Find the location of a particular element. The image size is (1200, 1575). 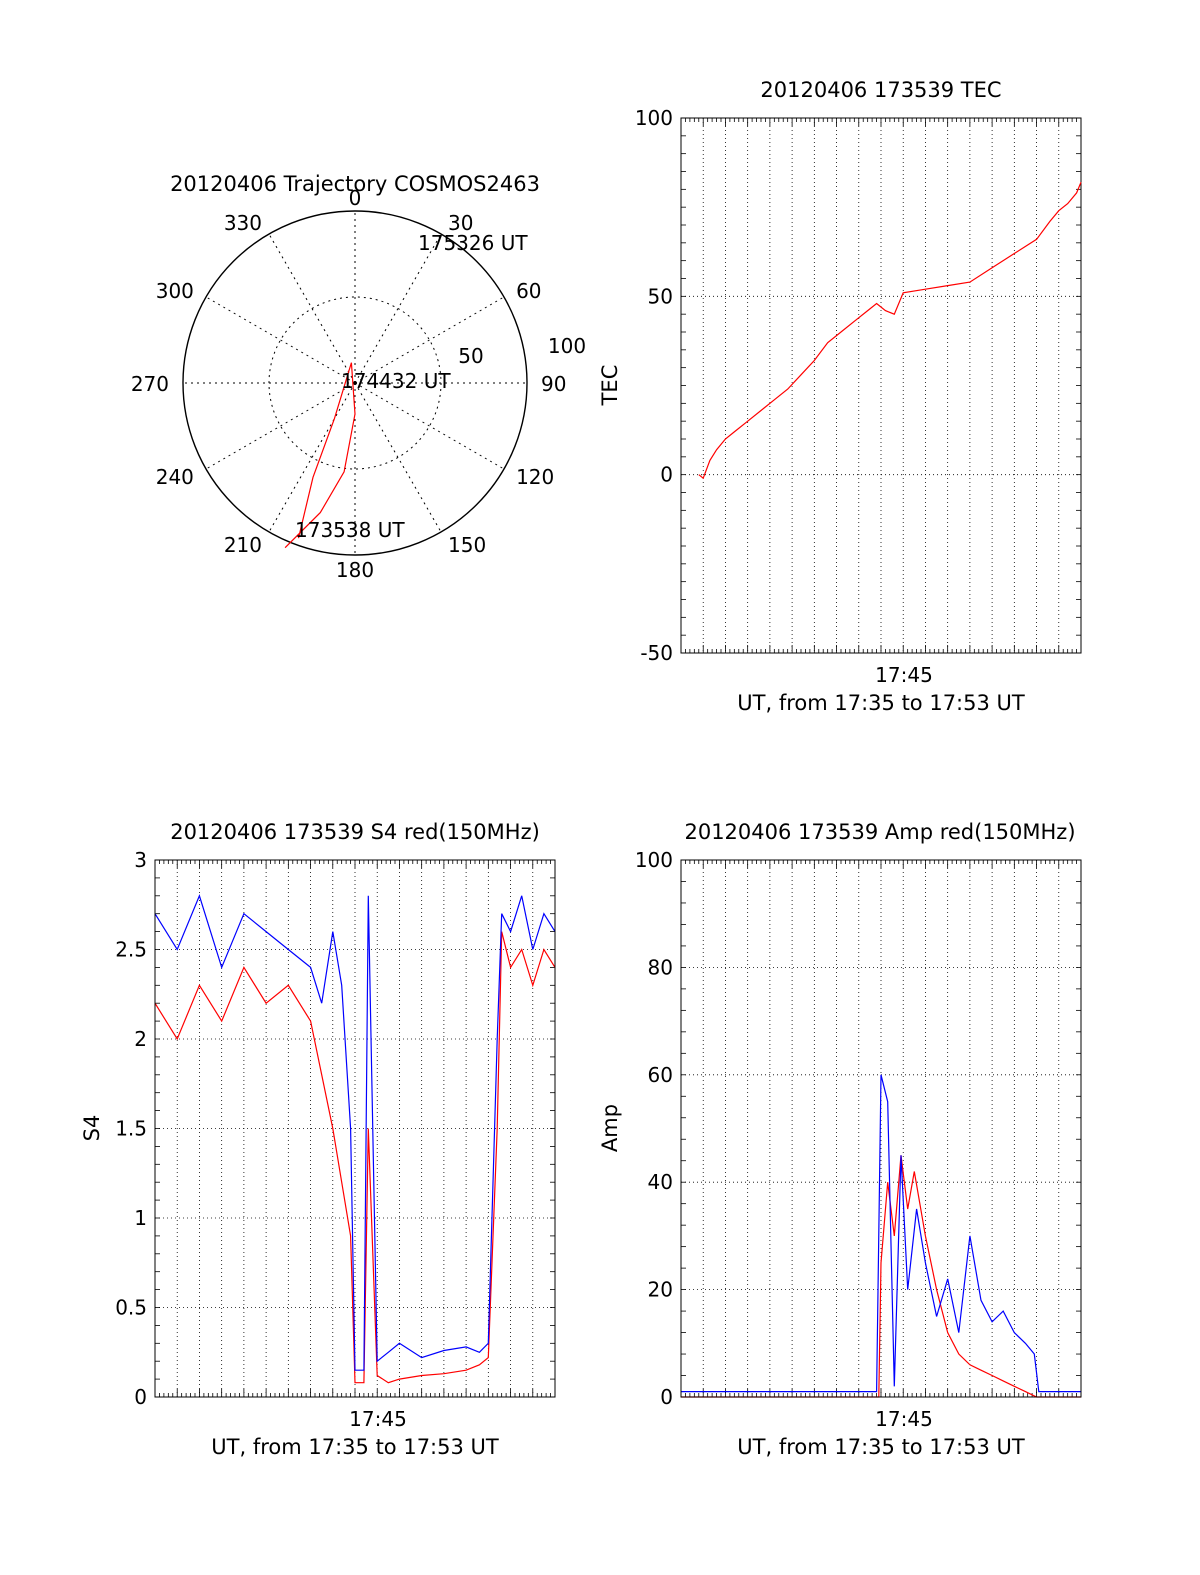

azimuth-label: 180 is located at coordinates (355, 570).